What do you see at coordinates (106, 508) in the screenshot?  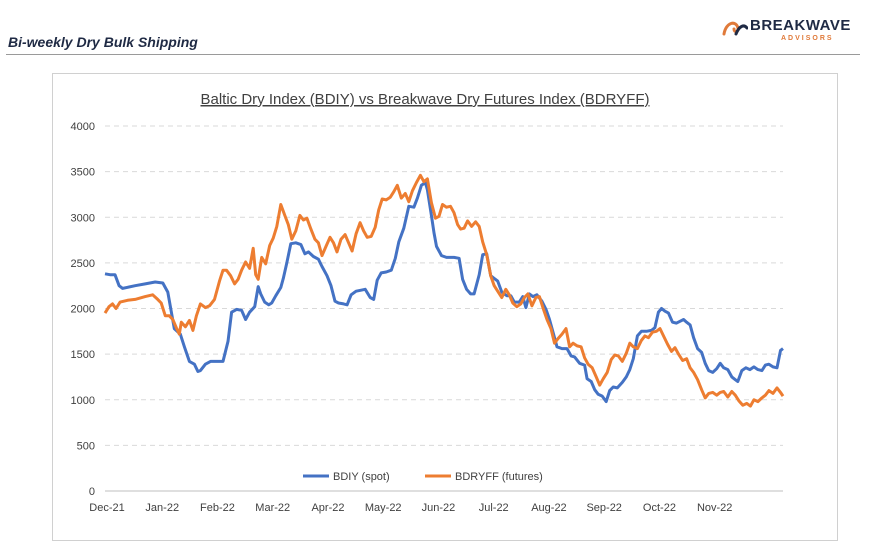 I see `x-tick-label: Dec-21` at bounding box center [106, 508].